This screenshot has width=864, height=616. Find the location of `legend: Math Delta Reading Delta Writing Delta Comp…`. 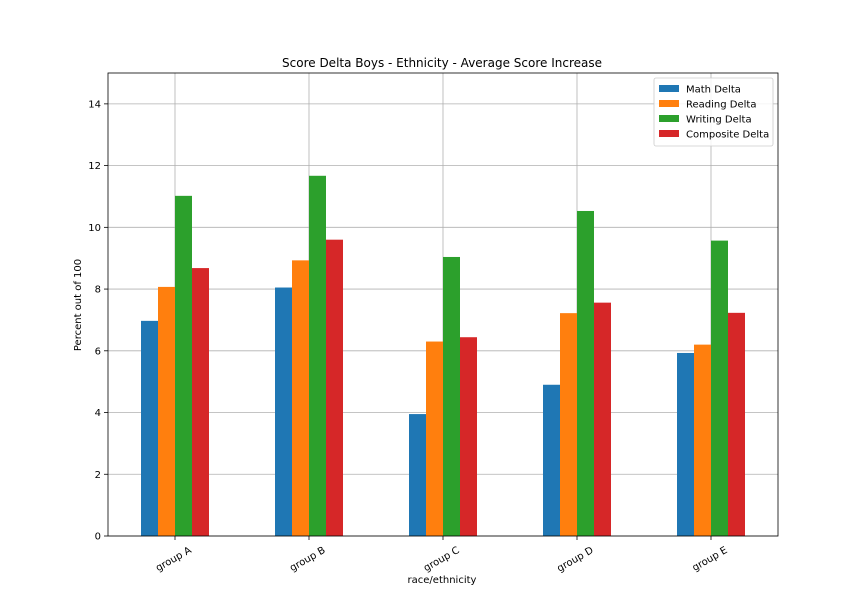

legend: Math Delta Reading Delta Writing Delta Comp… is located at coordinates (713, 112).